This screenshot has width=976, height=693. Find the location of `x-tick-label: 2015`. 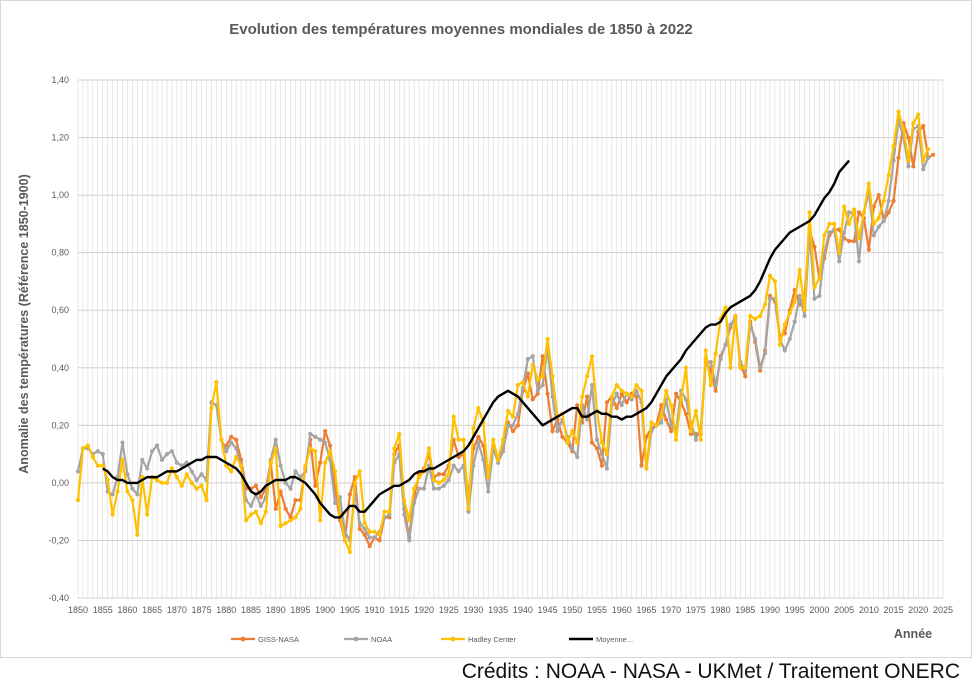

x-tick-label: 2015 is located at coordinates (894, 610).